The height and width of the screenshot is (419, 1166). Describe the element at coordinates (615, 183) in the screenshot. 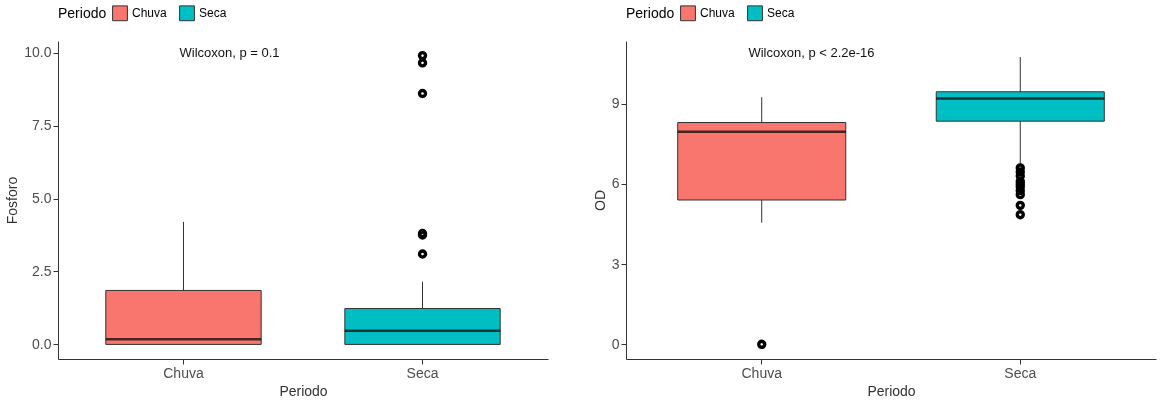

I see `y-tick-label: 6` at that location.